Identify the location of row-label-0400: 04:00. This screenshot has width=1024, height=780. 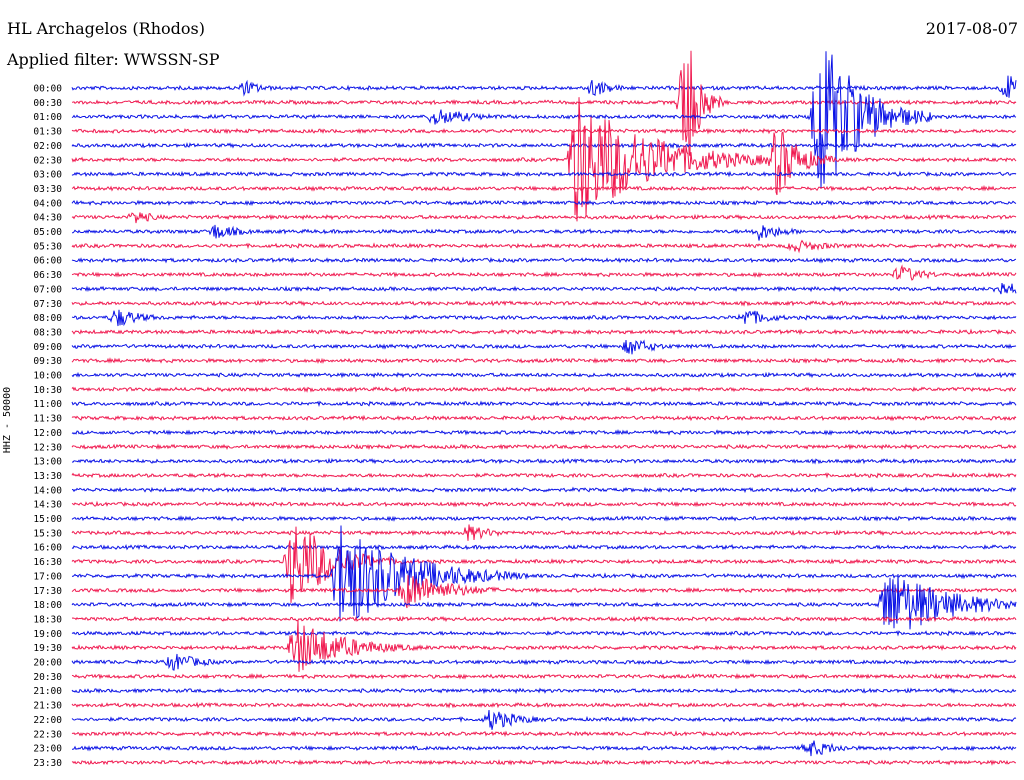
(47, 203).